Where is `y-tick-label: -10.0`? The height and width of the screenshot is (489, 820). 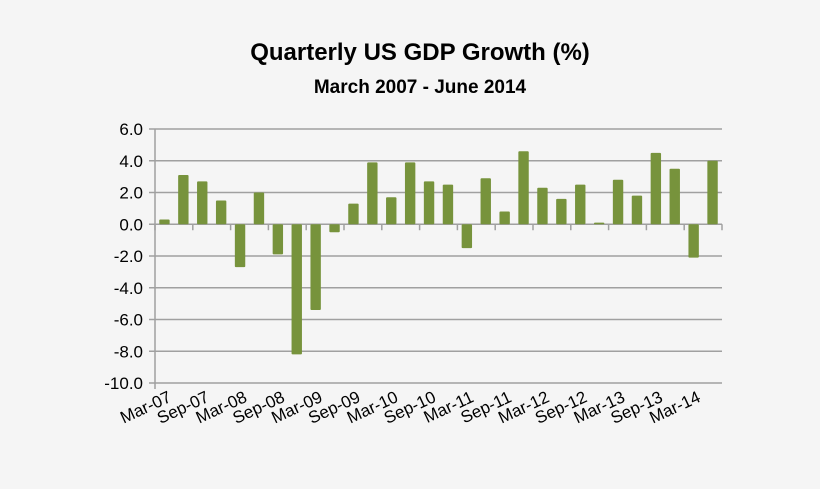 y-tick-label: -10.0 is located at coordinates (123, 383).